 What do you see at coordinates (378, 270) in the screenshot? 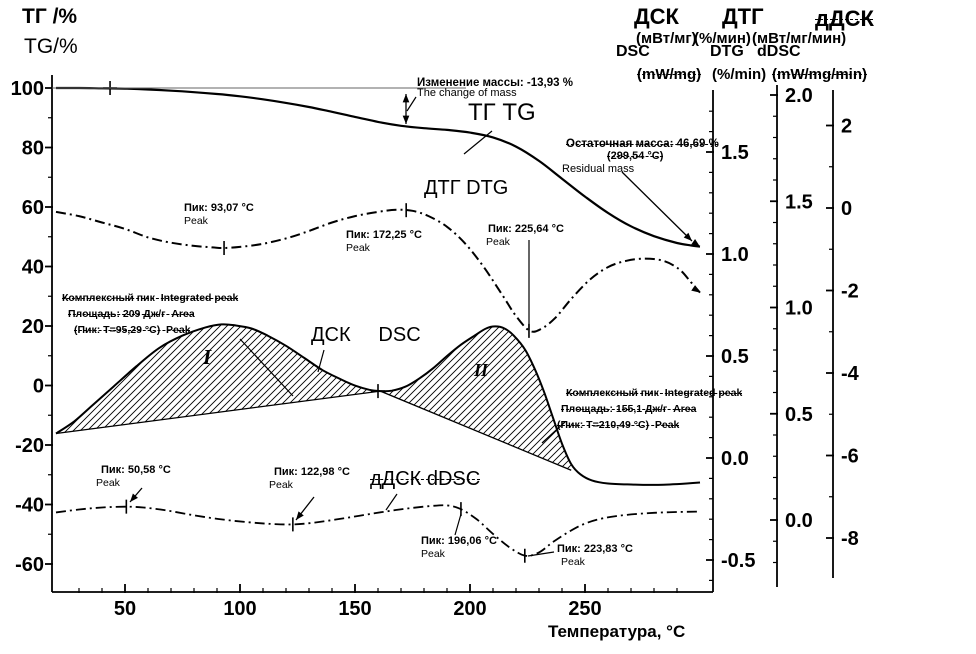
I see `curve-dtg` at bounding box center [378, 270].